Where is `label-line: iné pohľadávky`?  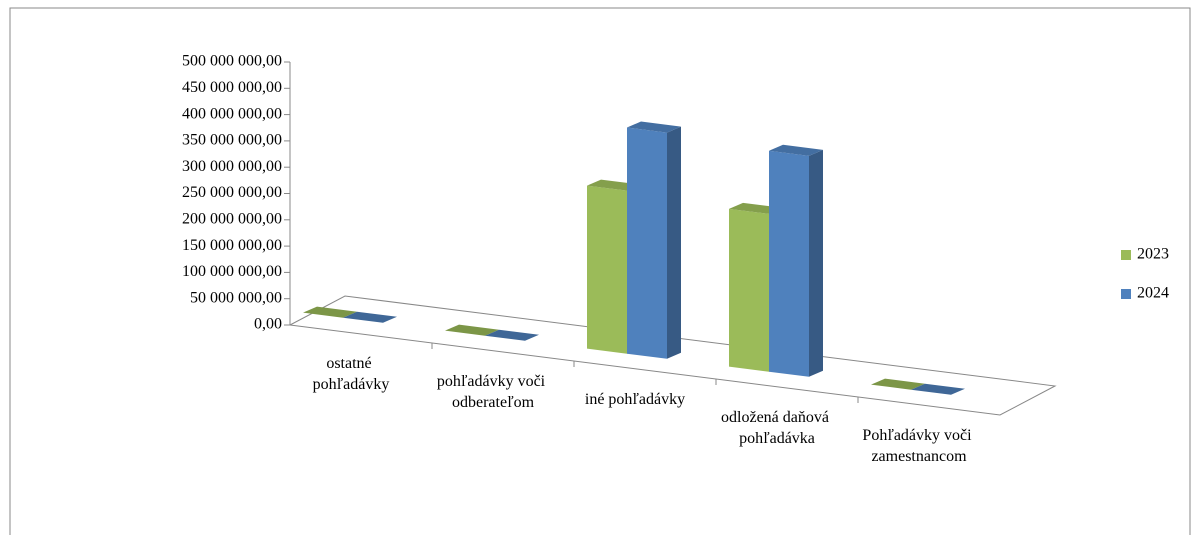 label-line: iné pohľadávky is located at coordinates (635, 399).